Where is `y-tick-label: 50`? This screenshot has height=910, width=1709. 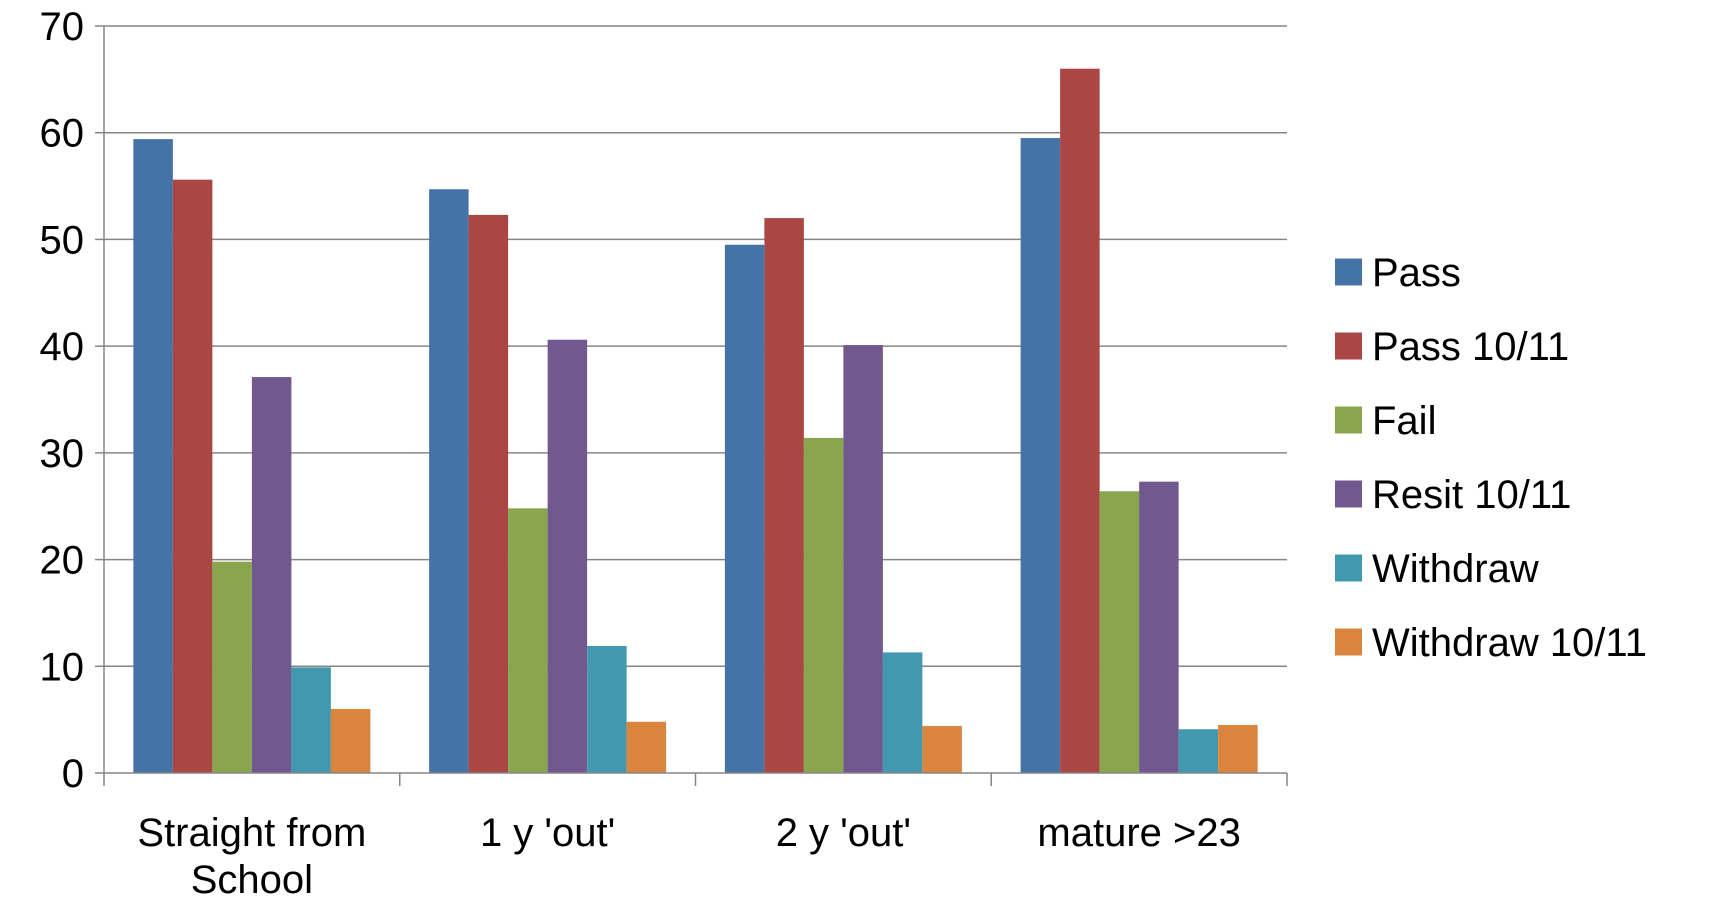
y-tick-label: 50 is located at coordinates (62, 240).